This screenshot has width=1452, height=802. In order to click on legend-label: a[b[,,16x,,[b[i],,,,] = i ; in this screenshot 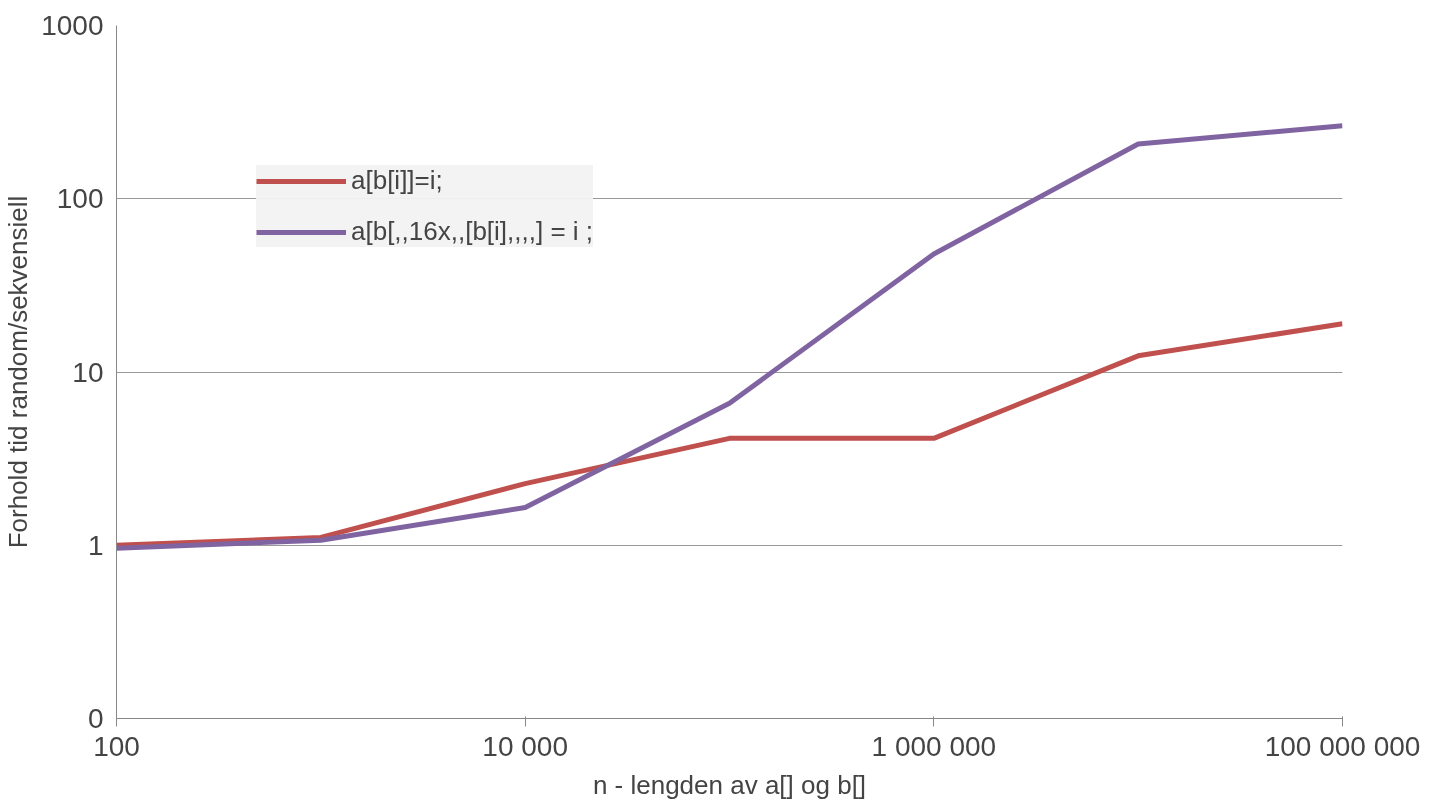, I will do `click(472, 231)`.